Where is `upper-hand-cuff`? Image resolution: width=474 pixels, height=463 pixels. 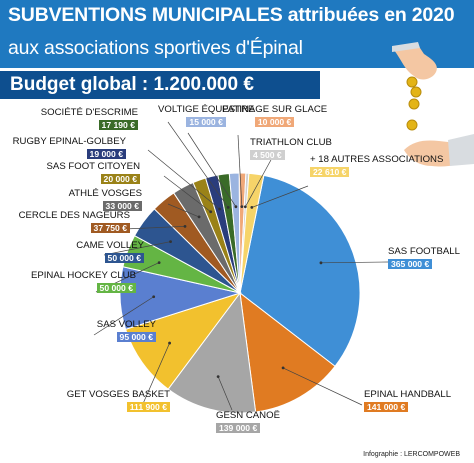 upper-hand-cuff is located at coordinates (406, 47).